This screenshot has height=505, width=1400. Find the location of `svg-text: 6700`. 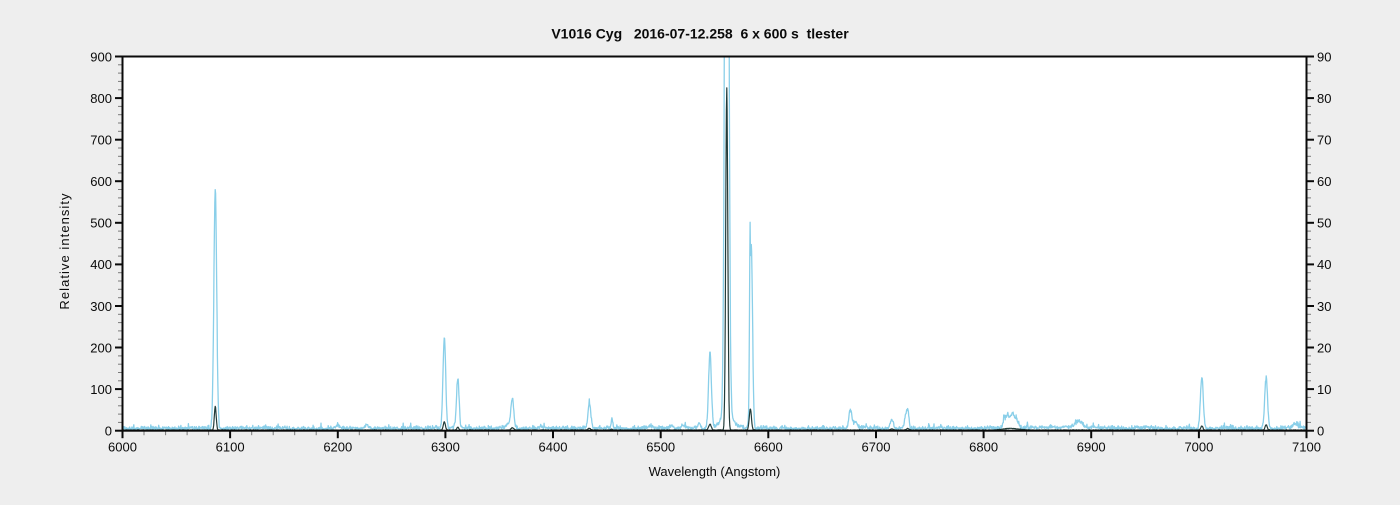

svg-text: 6700 is located at coordinates (876, 447).